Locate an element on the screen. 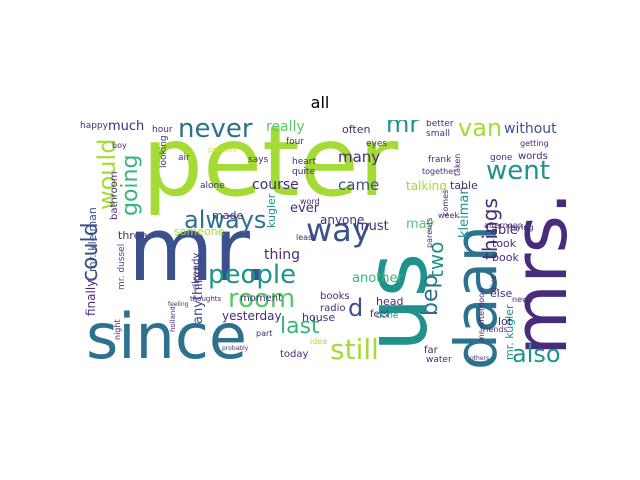  word-together: together is located at coordinates (439, 171).